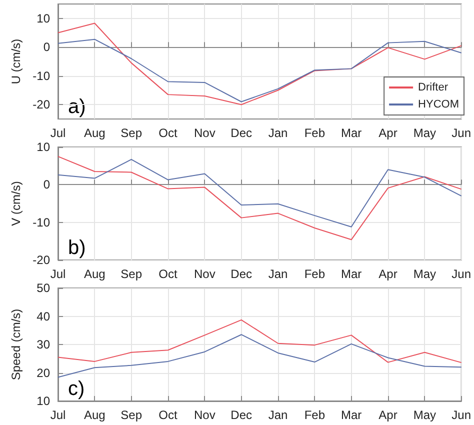 This screenshot has width=474, height=425. I want to click on y-tick-label: 40, so click(43, 316).